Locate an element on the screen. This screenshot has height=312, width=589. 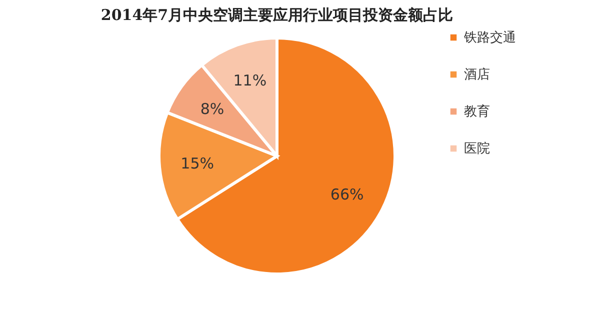
data-label: 15% is located at coordinates (197, 163).